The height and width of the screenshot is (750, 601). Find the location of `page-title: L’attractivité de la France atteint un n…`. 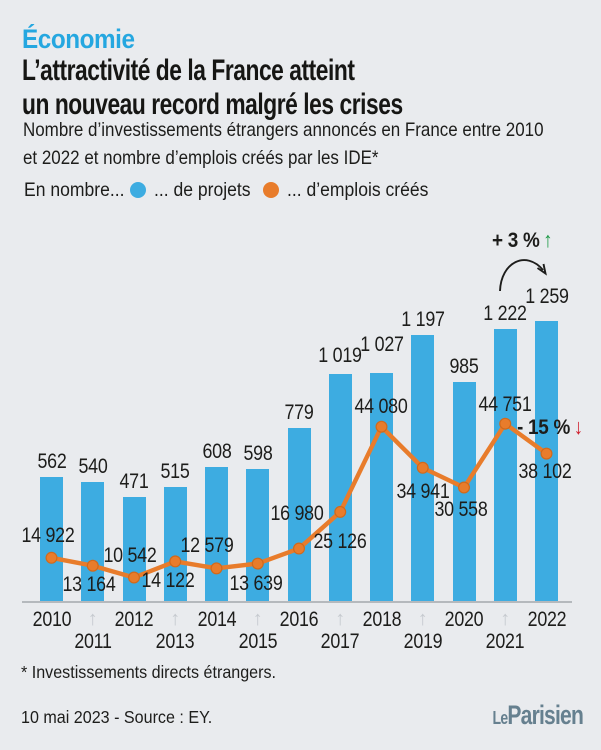

page-title: L’attractivité de la France atteint un n… is located at coordinates (212, 88).